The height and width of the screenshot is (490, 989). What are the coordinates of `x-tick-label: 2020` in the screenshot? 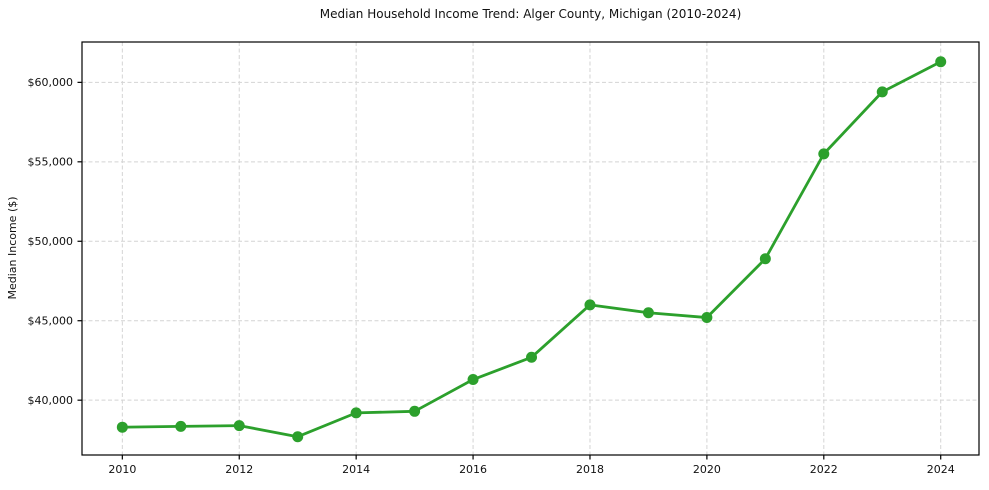 It's located at (707, 469).